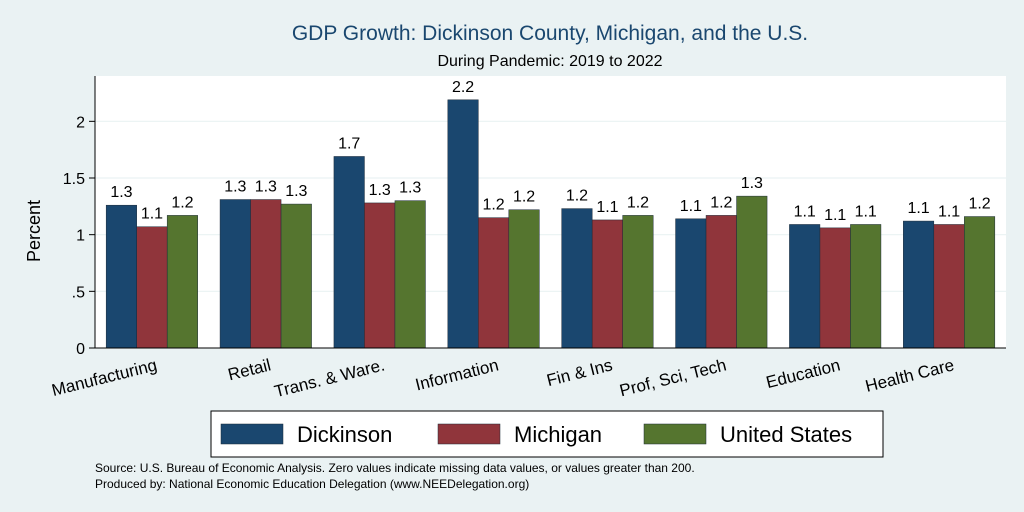 The height and width of the screenshot is (512, 1024). What do you see at coordinates (104, 377) in the screenshot?
I see `x-category-label: Manufacturing` at bounding box center [104, 377].